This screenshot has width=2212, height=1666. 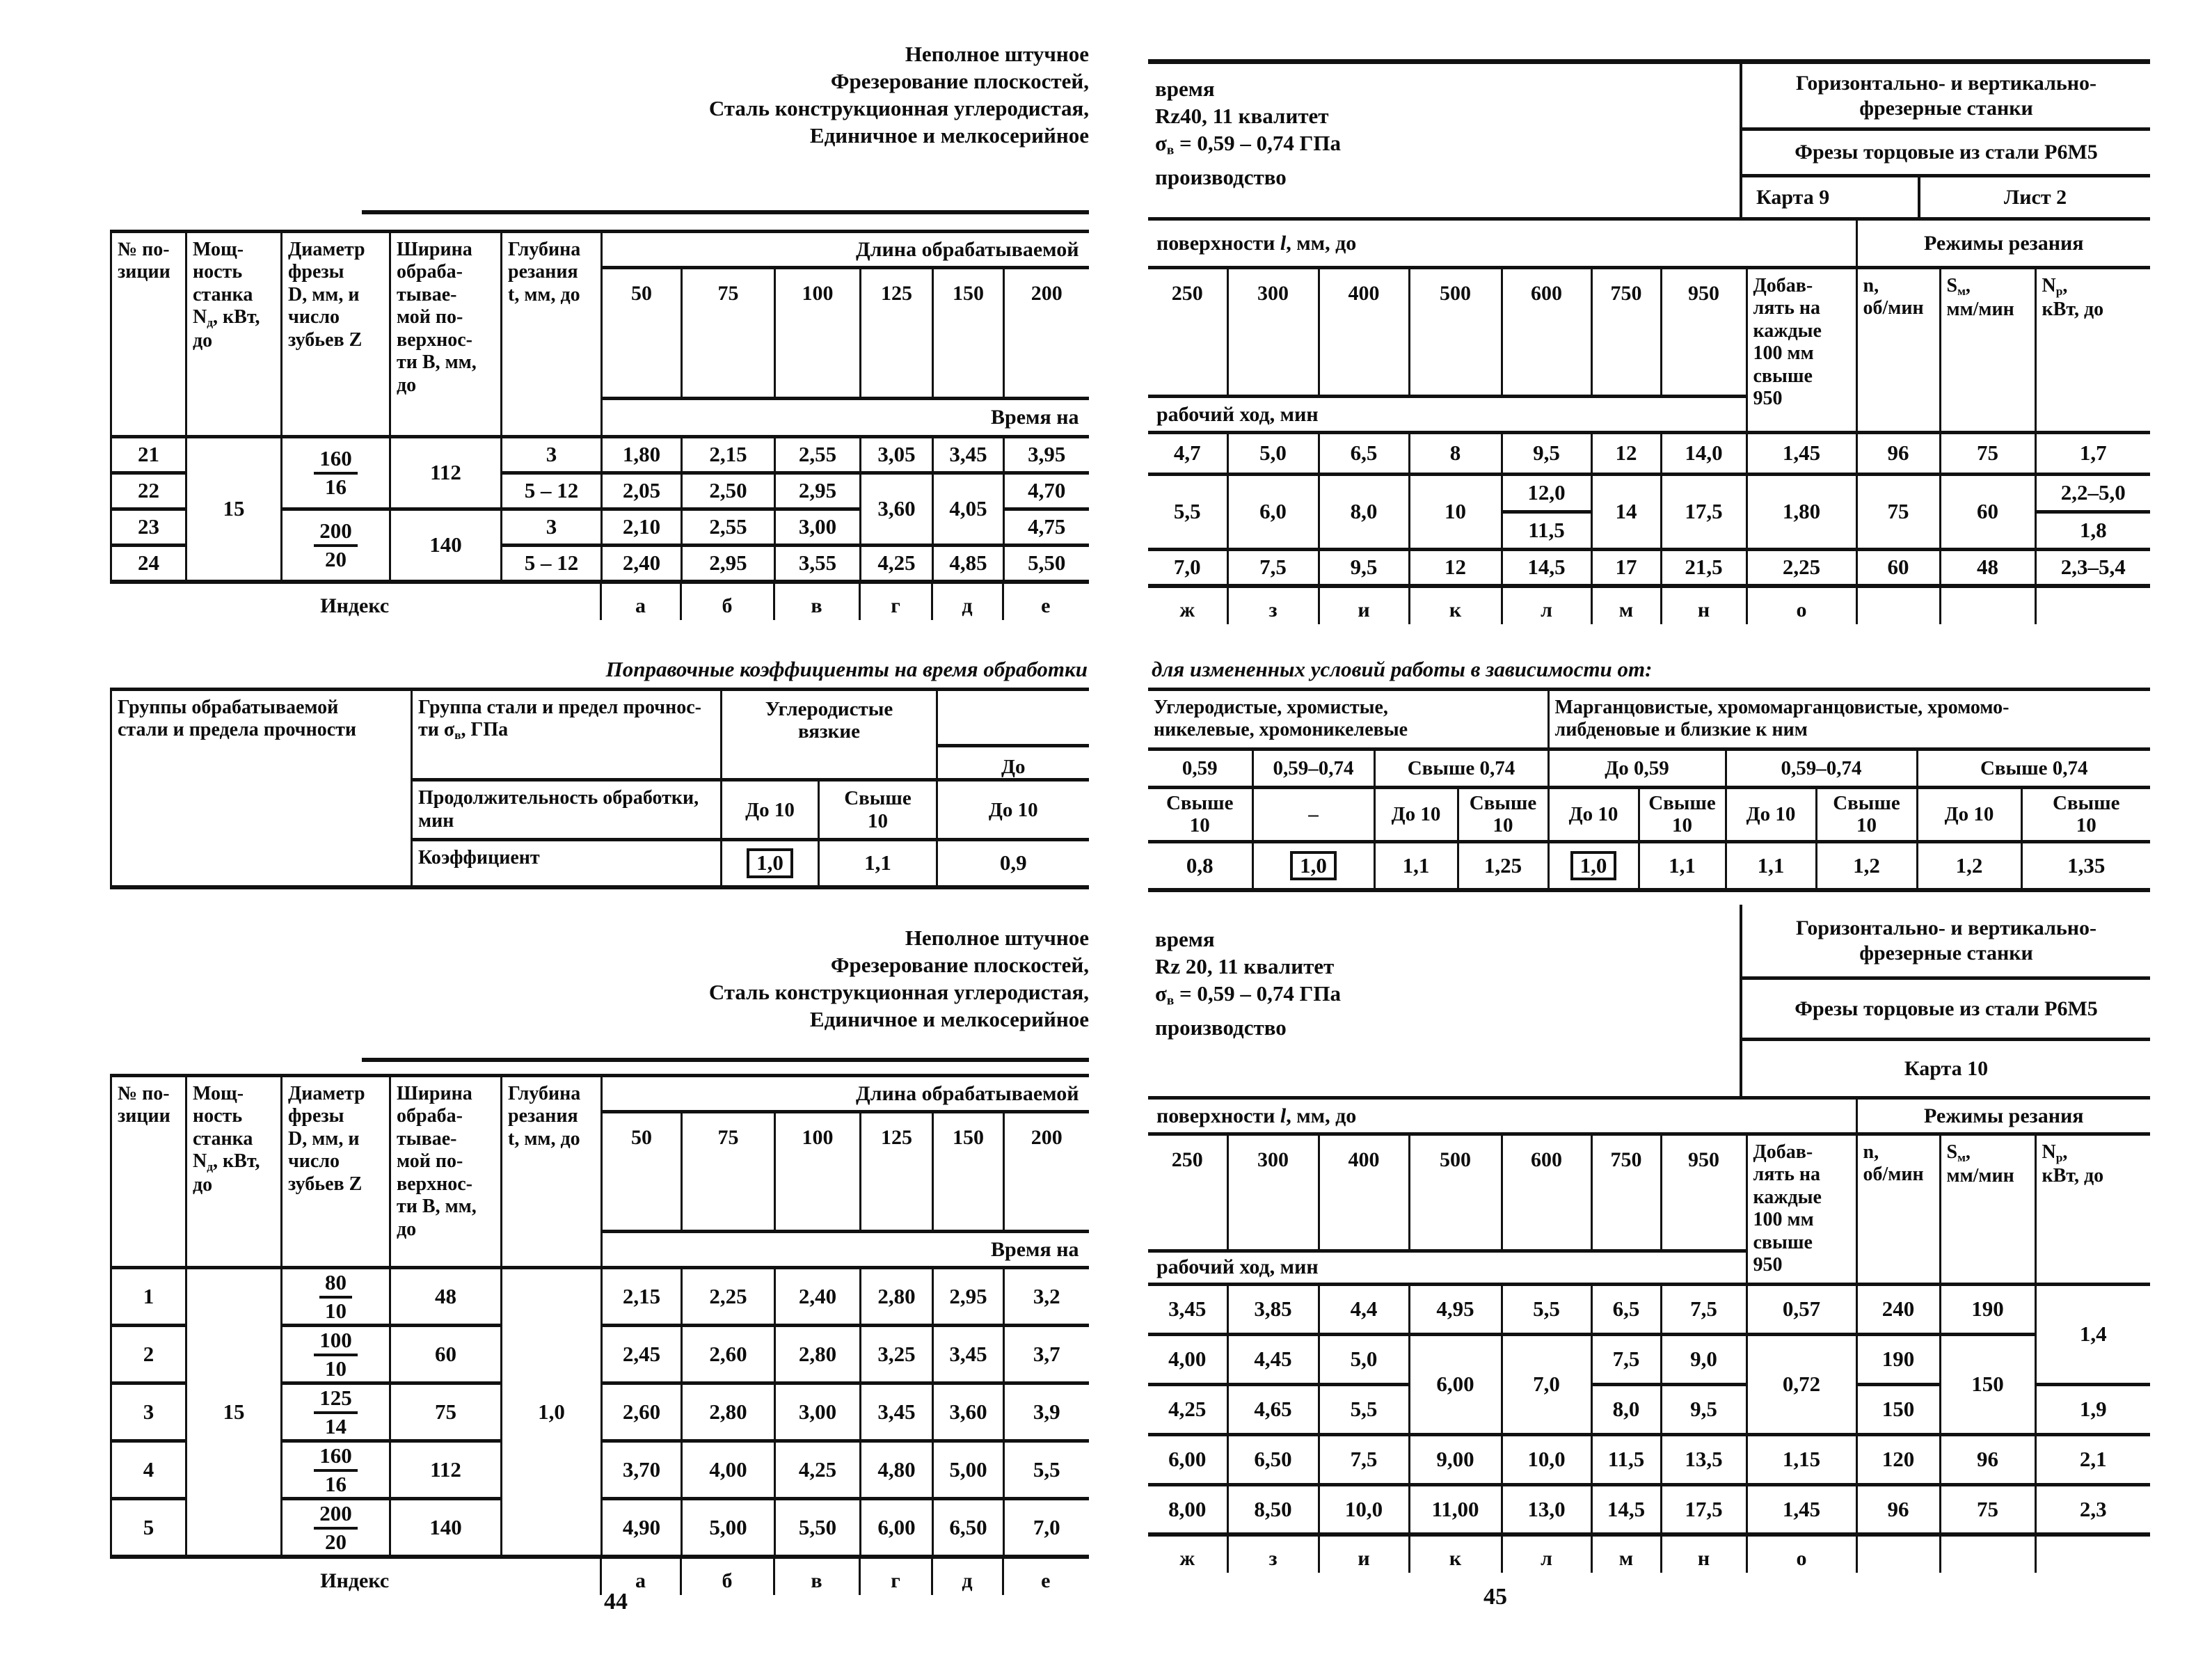 What do you see at coordinates (1866, 865) in the screenshot?
I see `table-cell: 1,2` at bounding box center [1866, 865].